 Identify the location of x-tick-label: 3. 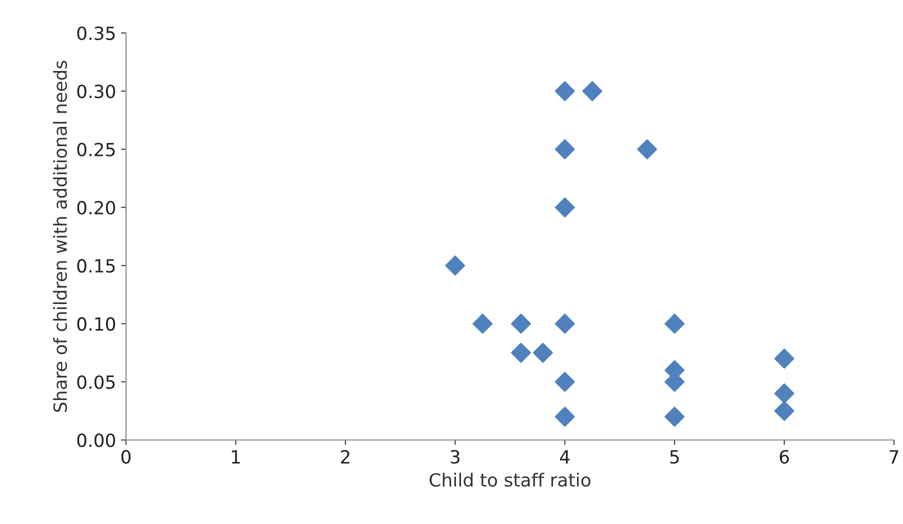
(455, 457).